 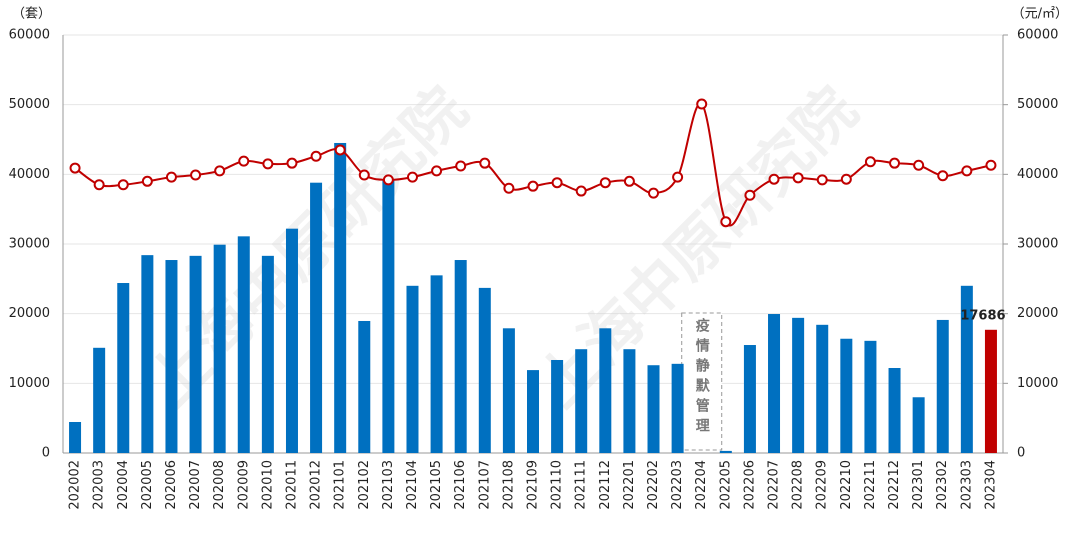 What do you see at coordinates (291, 485) in the screenshot?
I see `x-tick-label: 202011` at bounding box center [291, 485].